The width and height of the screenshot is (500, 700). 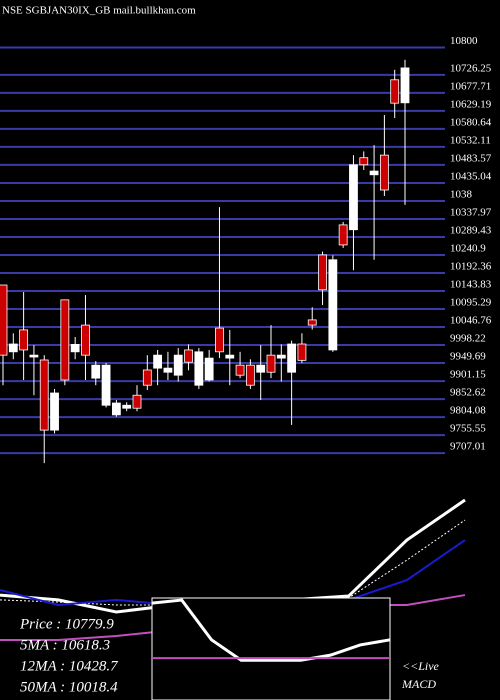 What do you see at coordinates (471, 122) in the screenshot?
I see `y-tick-label: 10580.64` at bounding box center [471, 122].